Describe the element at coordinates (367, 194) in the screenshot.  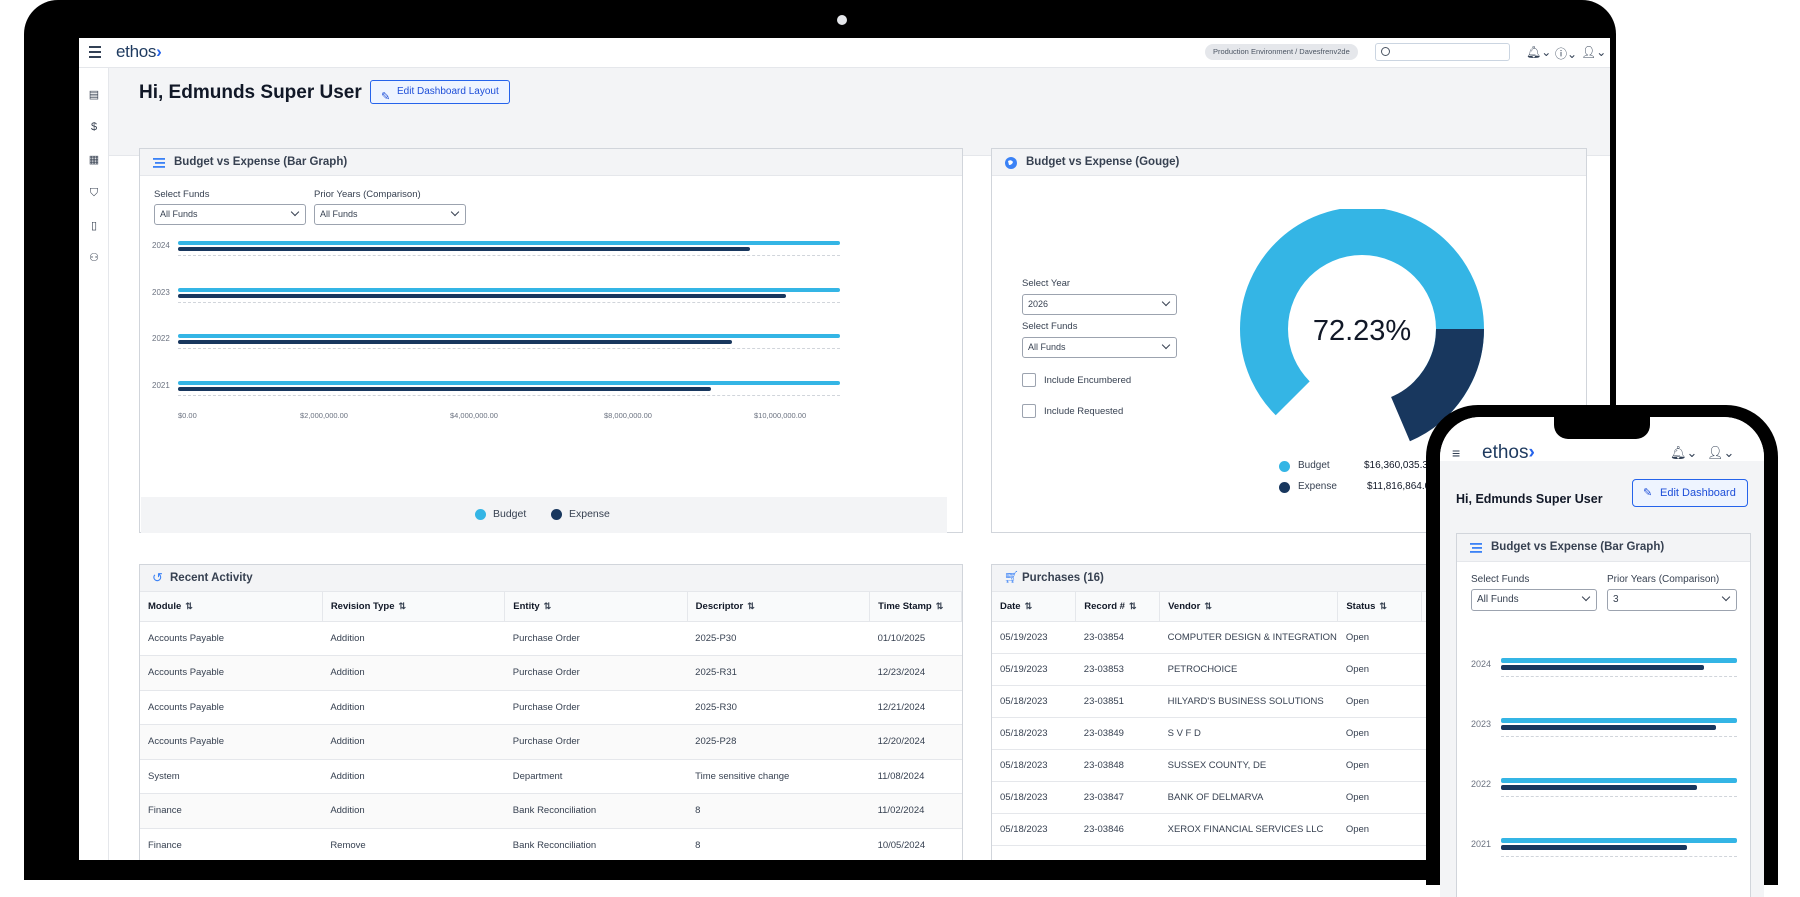
I see `prior-years-label: Prior Years (Comparison)` at that location.